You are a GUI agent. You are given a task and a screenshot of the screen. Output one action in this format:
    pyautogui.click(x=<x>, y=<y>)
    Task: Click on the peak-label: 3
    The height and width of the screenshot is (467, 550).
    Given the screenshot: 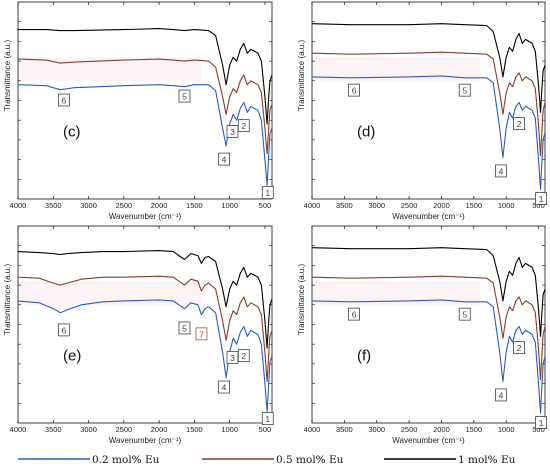 What is the action you would take?
    pyautogui.click(x=232, y=358)
    